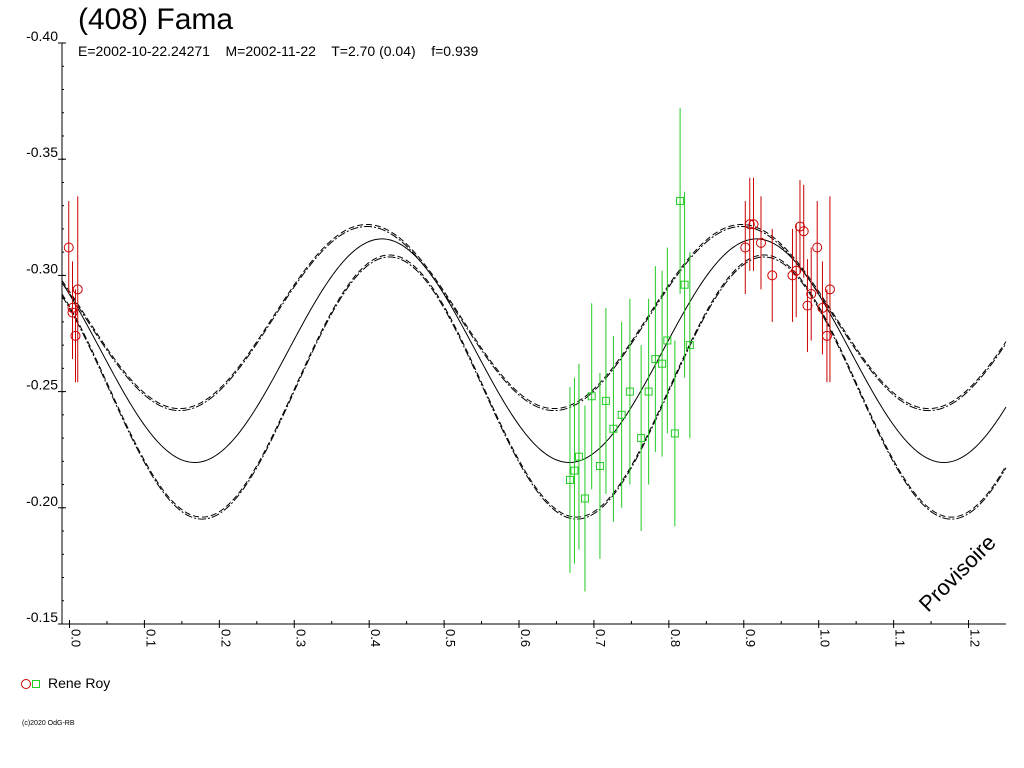 This screenshot has height=768, width=1024. What do you see at coordinates (900, 638) in the screenshot?
I see `x-tick-label: 1.1` at bounding box center [900, 638].